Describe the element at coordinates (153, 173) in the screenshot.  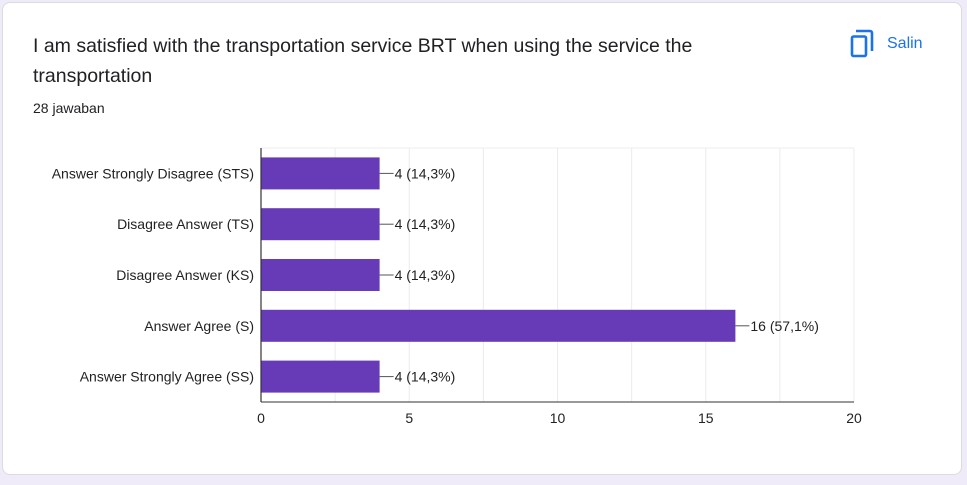
I see `category-label: Answer Strongly Disagree (STS)` at that location.